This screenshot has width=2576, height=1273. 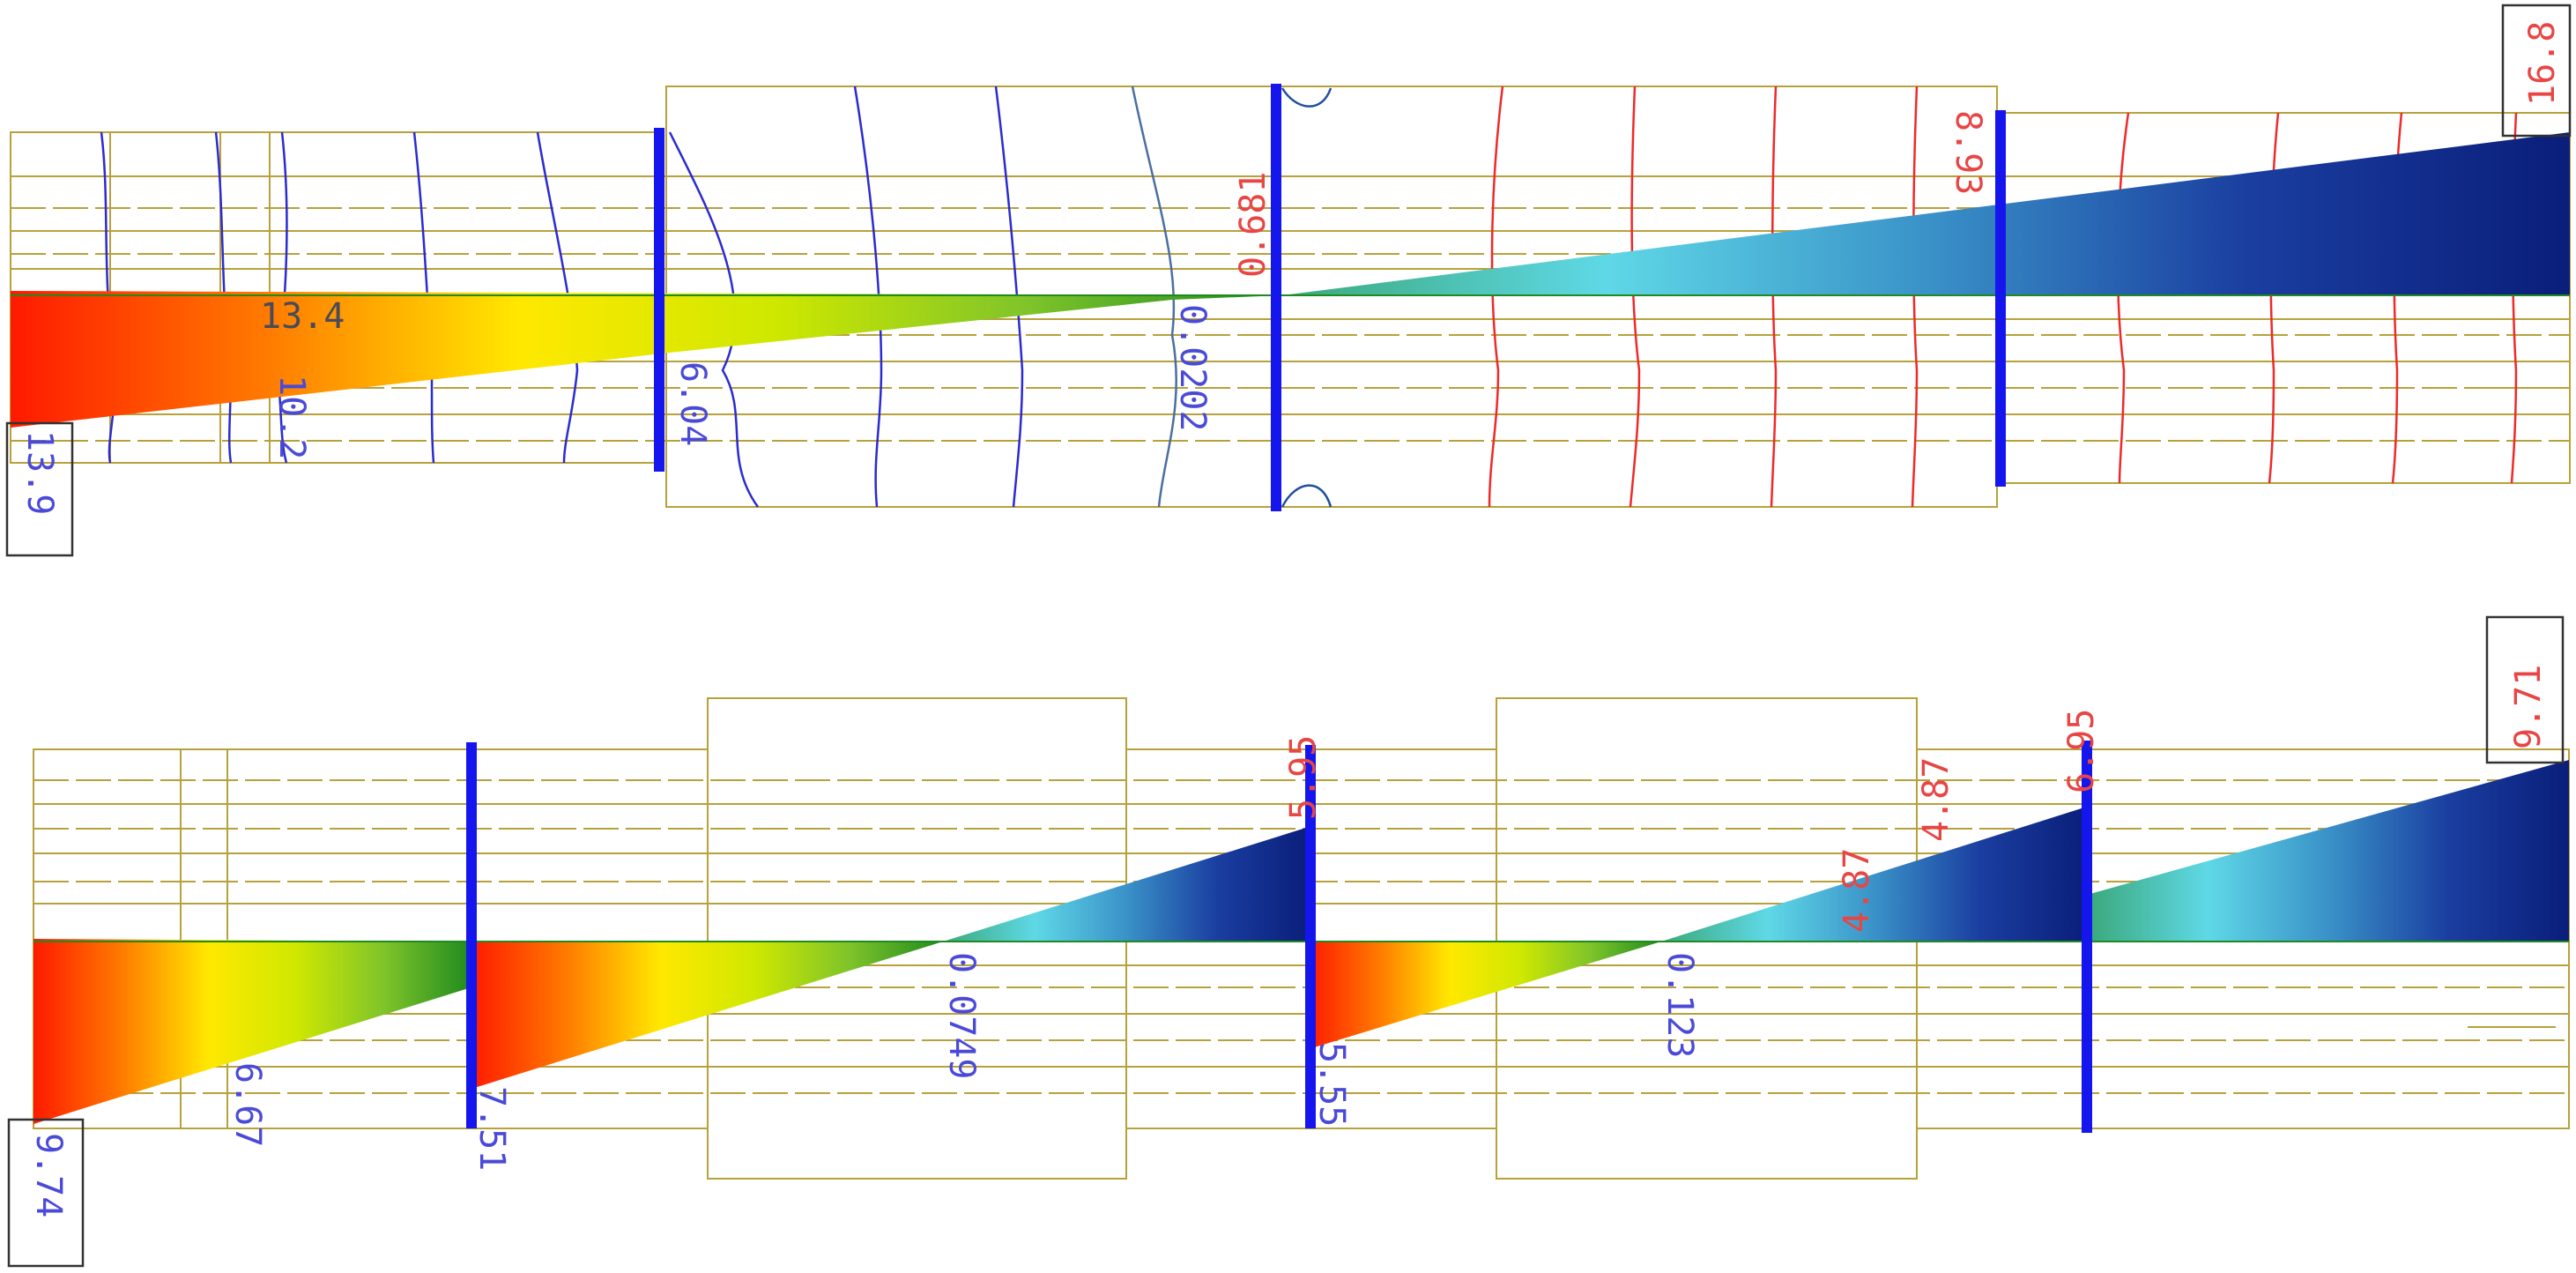 I want to click on bottom-moment-span2-pos, so click(x=1126, y=884).